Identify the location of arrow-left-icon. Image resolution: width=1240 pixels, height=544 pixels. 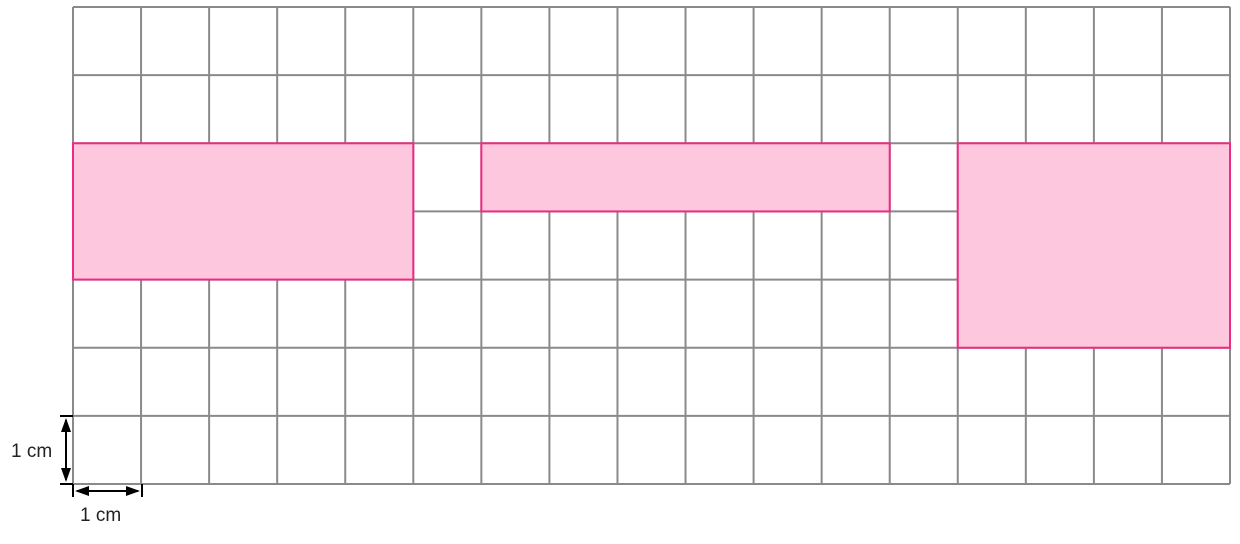
(82, 491).